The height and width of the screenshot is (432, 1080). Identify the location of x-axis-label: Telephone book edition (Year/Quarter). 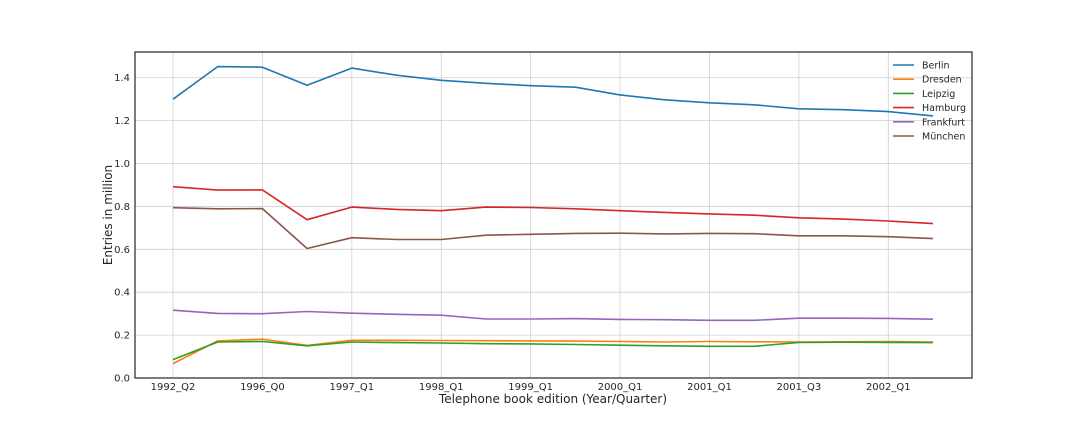
(552, 399).